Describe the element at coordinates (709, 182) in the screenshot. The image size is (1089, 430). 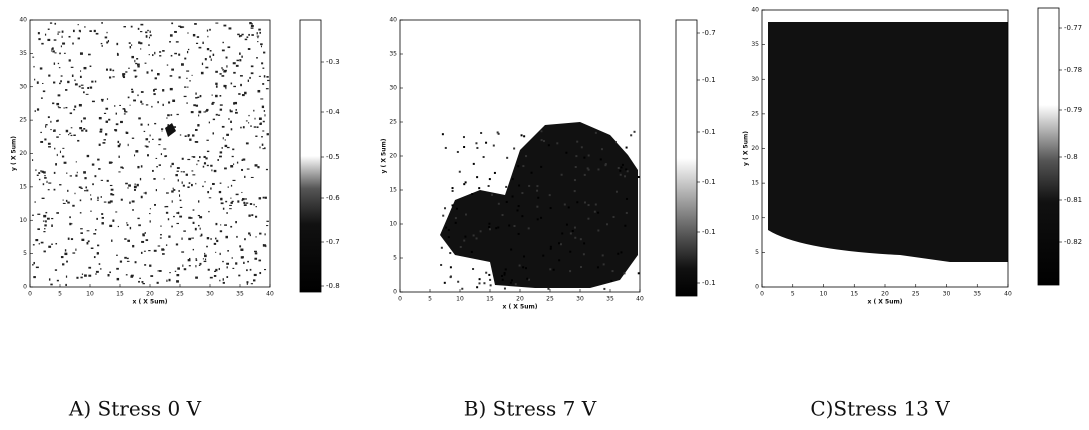
I see `colorbar-label: -0.1` at that location.